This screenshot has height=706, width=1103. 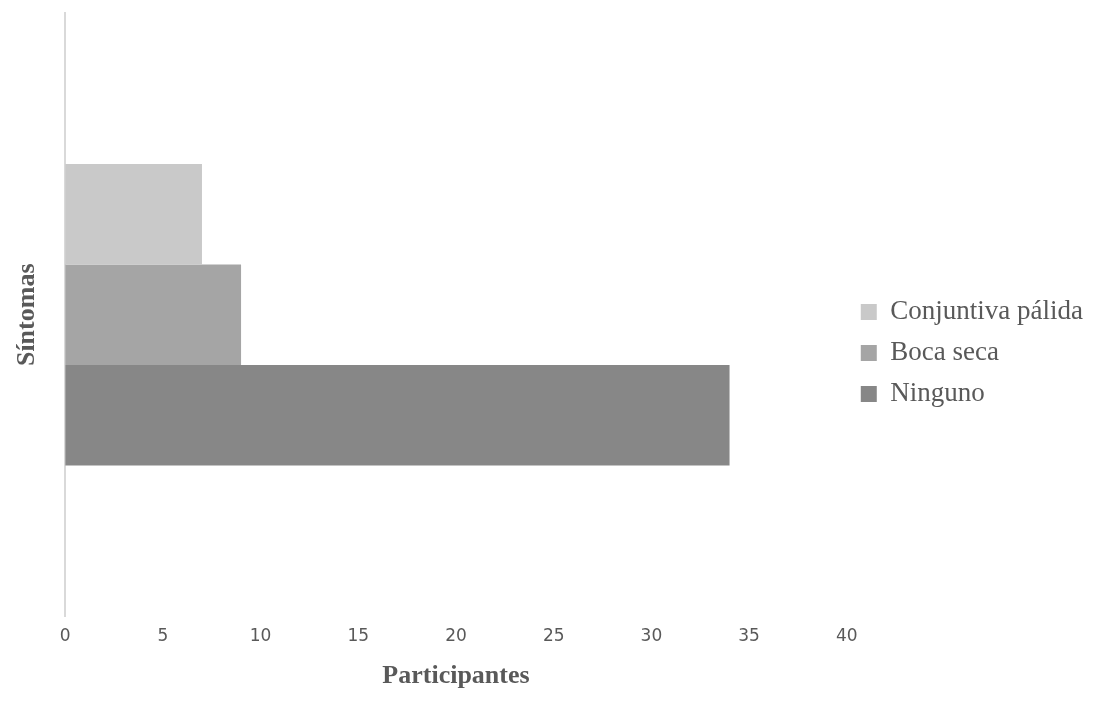 I want to click on legend-label: Ninguno, so click(x=937, y=392).